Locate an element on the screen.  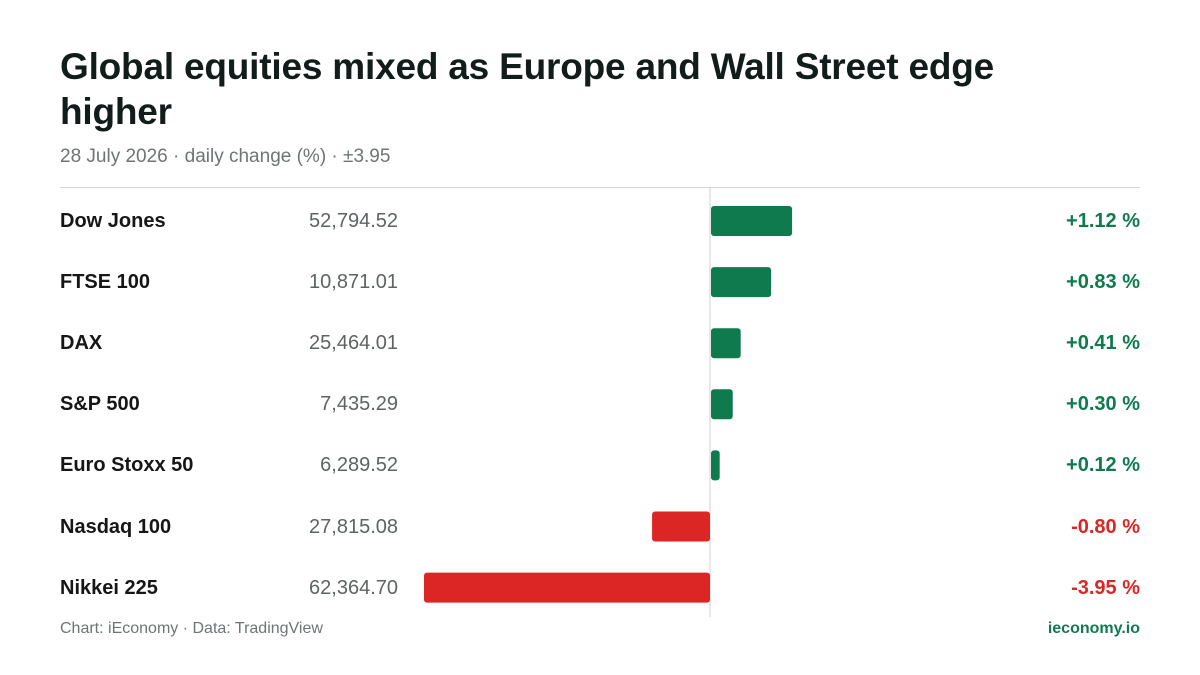
bar-dax is located at coordinates (726, 343).